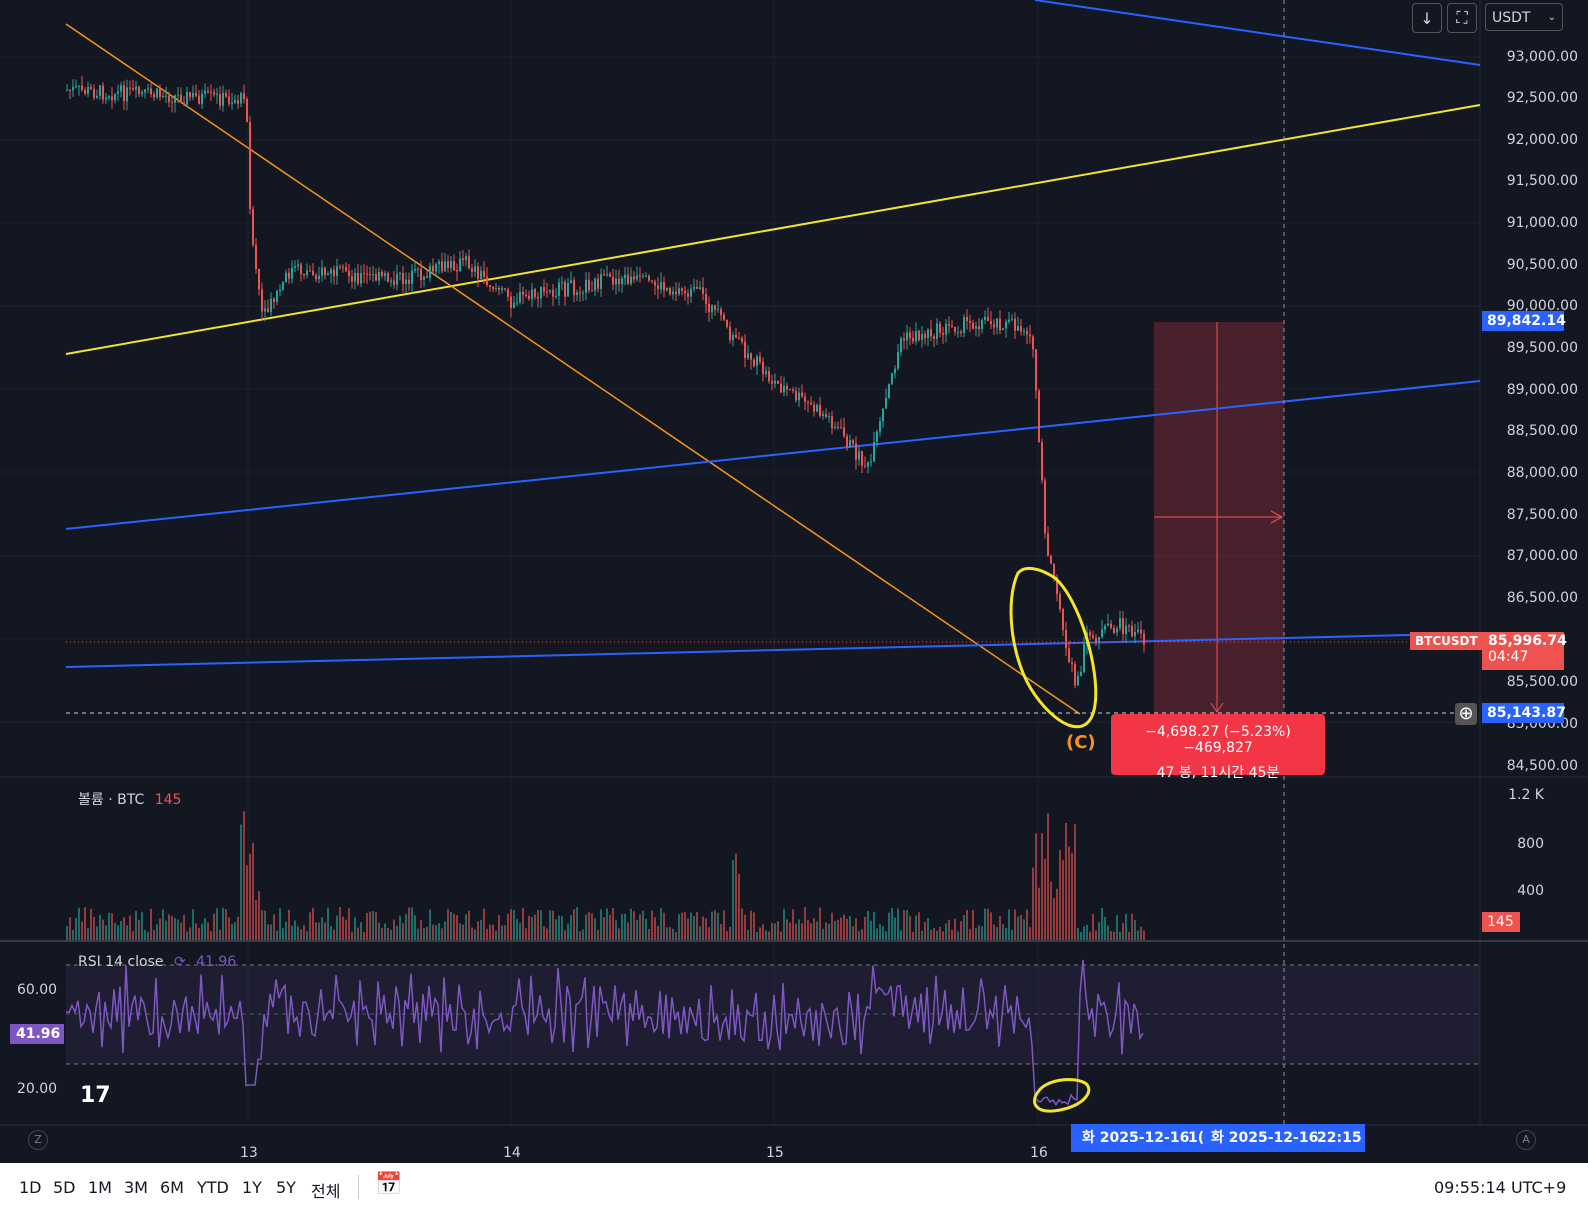  What do you see at coordinates (286, 1187) in the screenshot?
I see `timeframe-5y: 5Y` at bounding box center [286, 1187].